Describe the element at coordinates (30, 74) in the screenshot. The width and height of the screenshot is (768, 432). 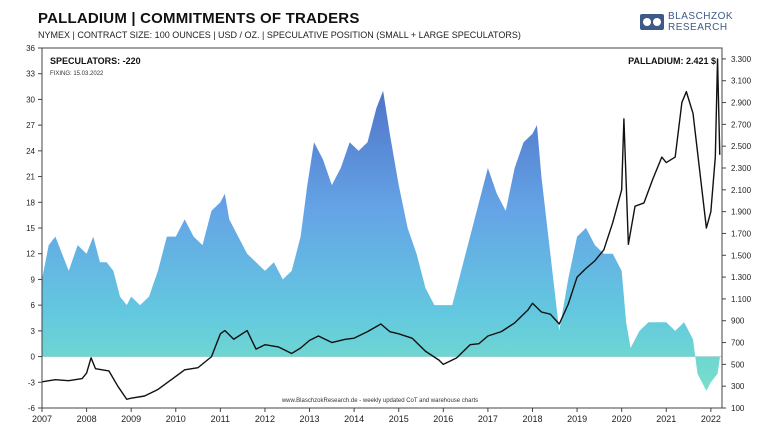
I see `y-left-tick-label: 33` at that location.